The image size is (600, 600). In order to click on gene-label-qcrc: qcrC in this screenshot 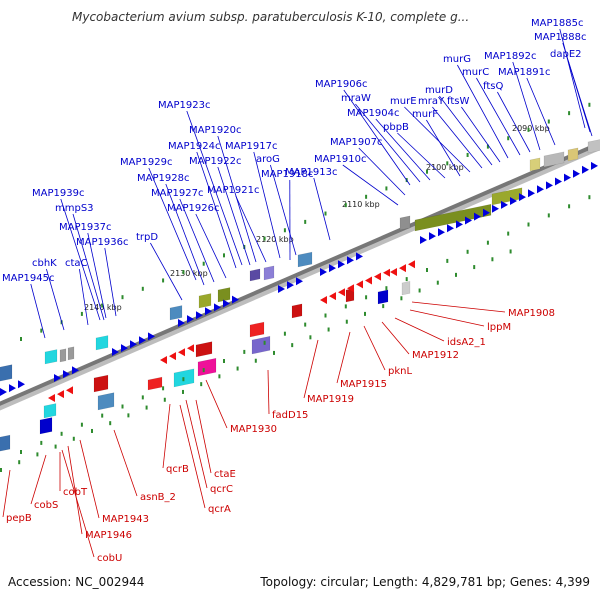, I will do `click(221, 489)`.